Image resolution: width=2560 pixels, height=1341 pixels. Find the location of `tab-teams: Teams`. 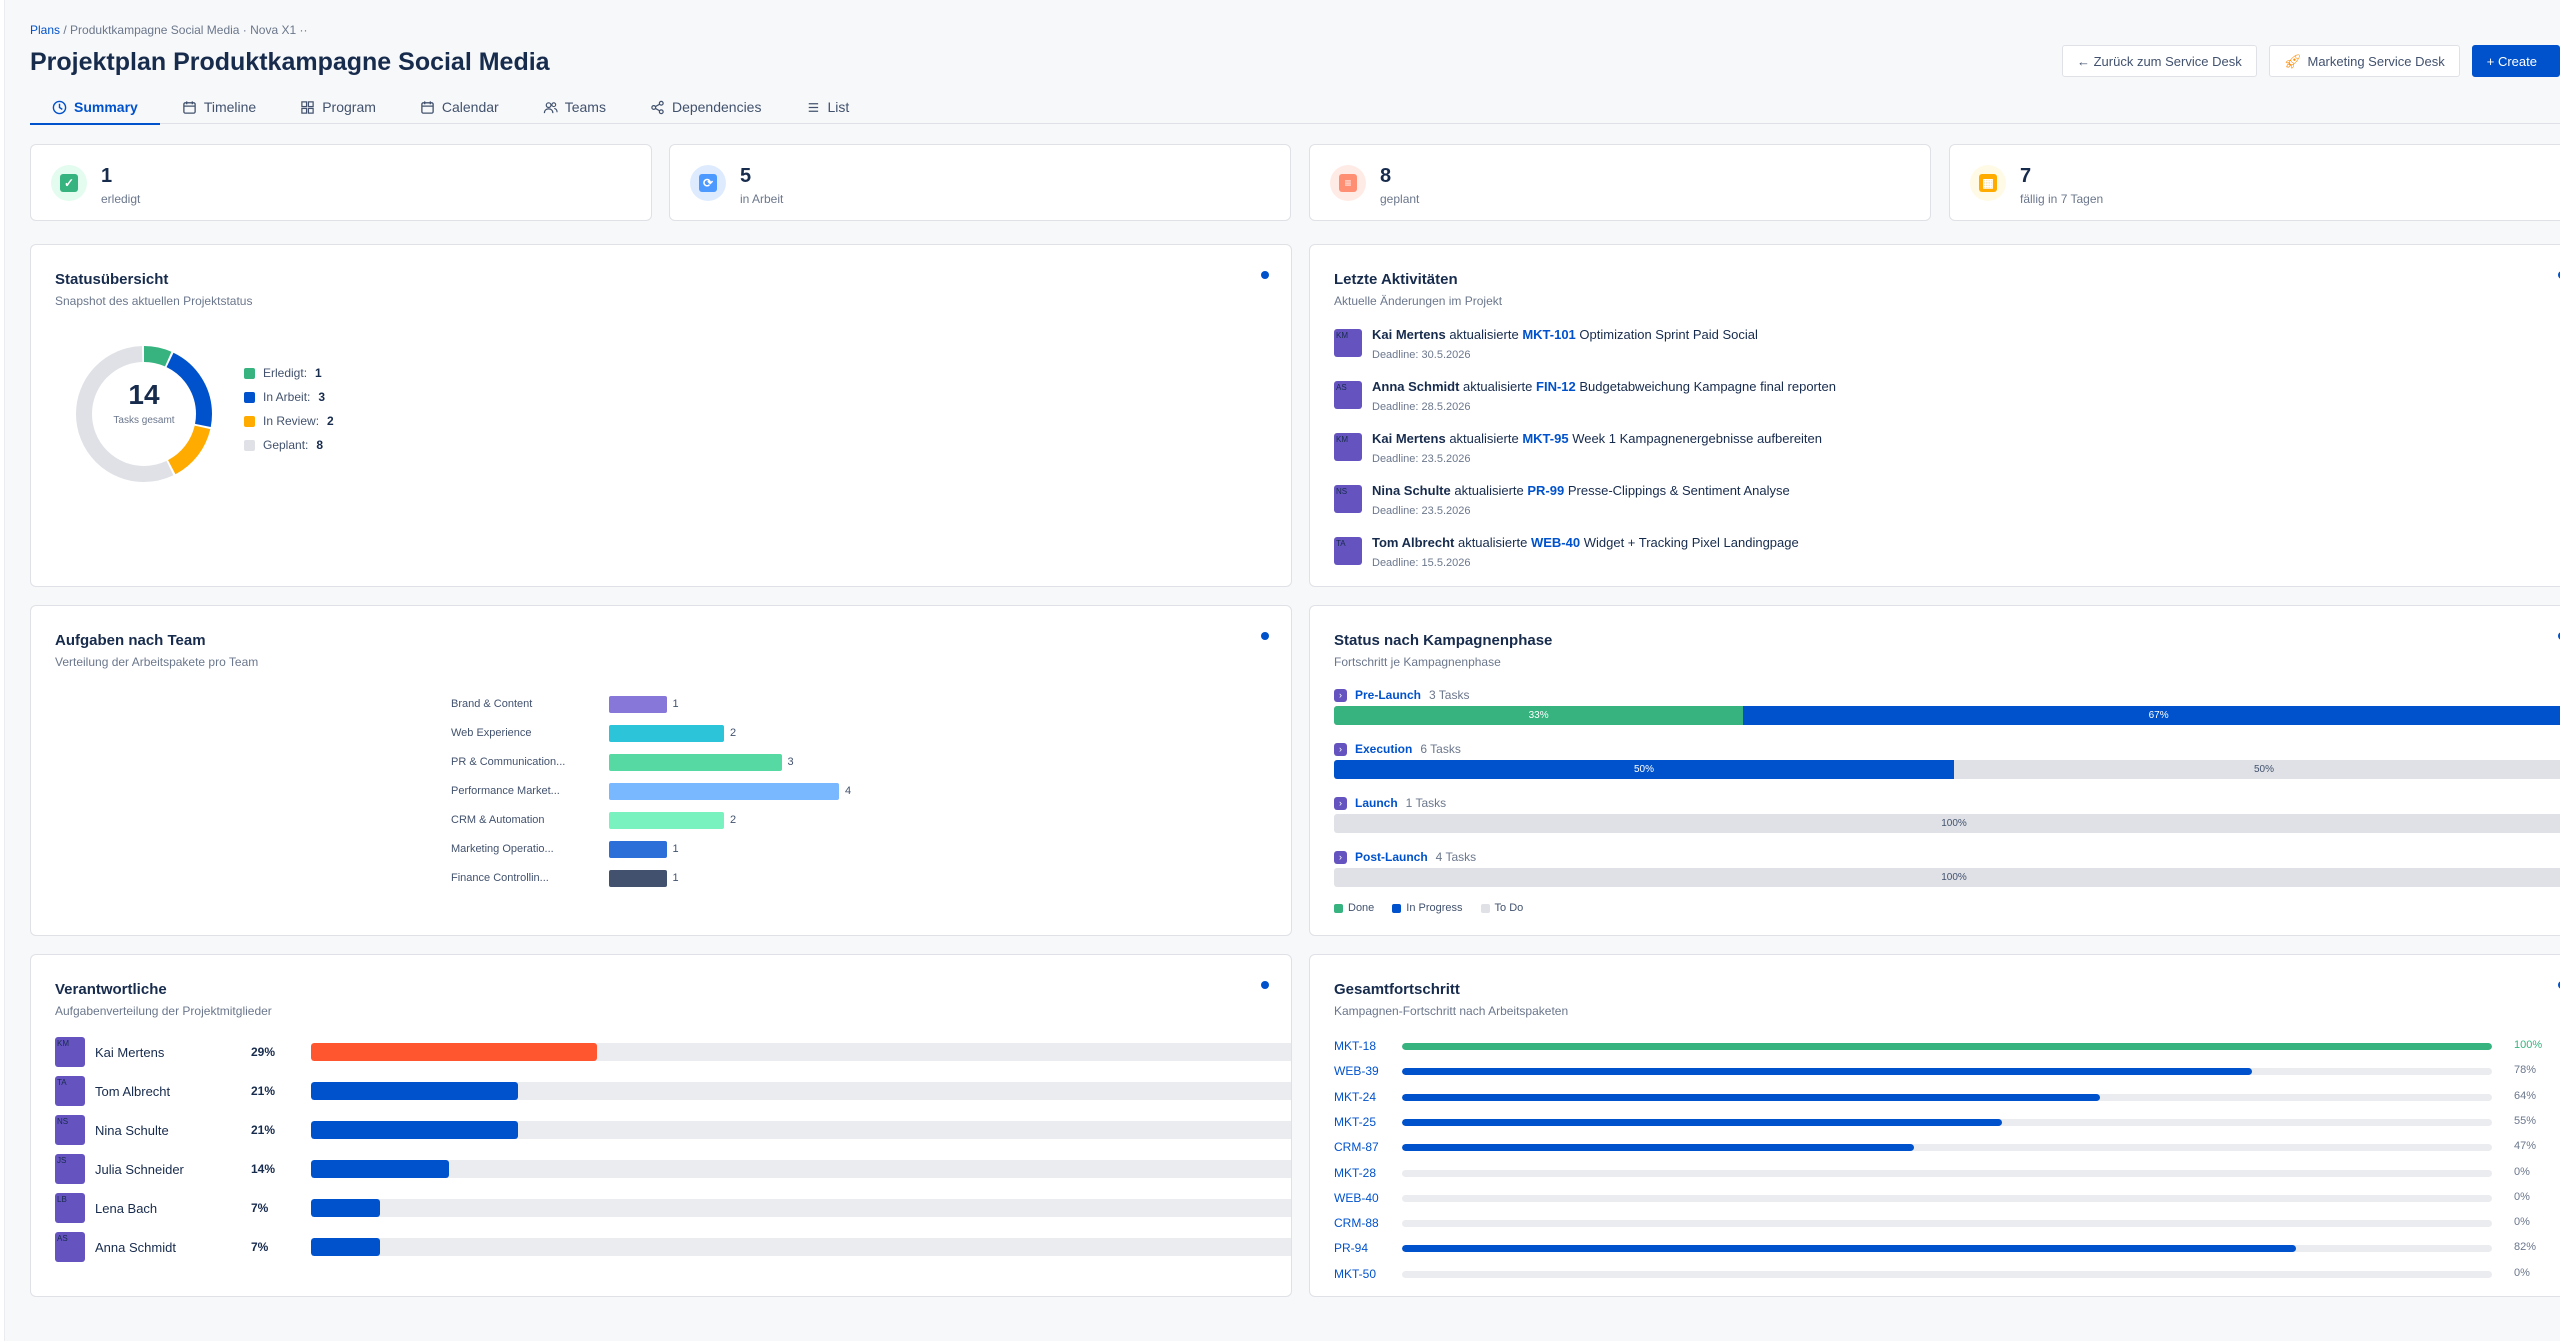

tab-teams: Teams is located at coordinates (574, 107).